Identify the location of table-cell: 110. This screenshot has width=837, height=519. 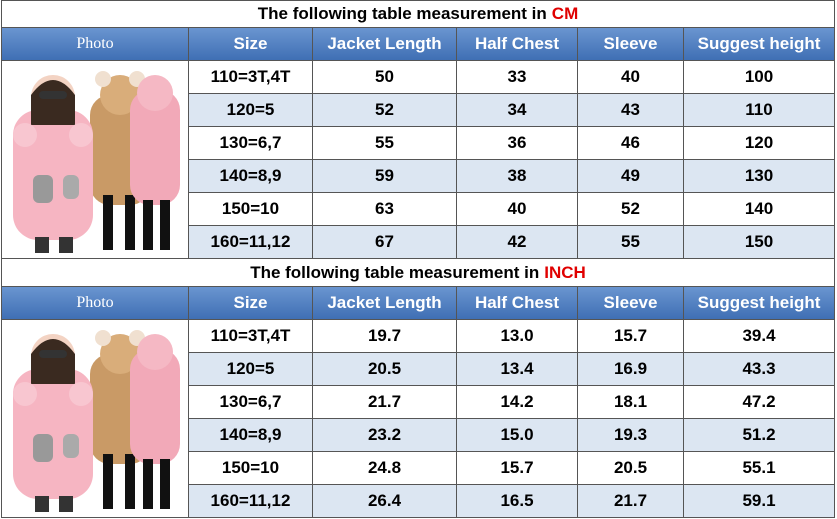
(759, 110).